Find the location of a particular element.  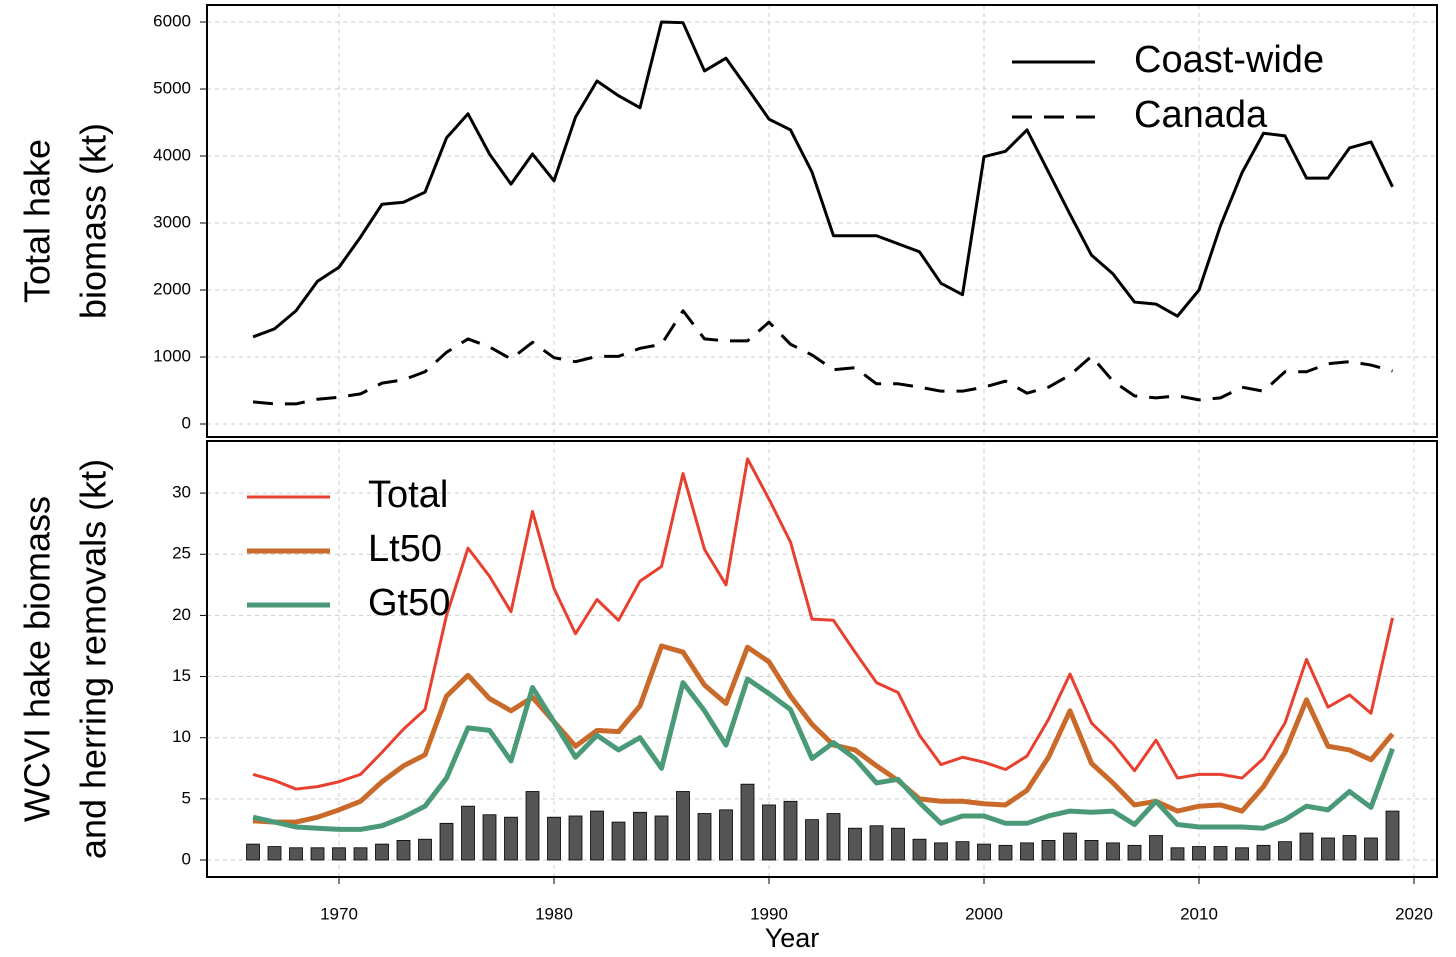

y-tick-label: 4000 is located at coordinates (172, 154).